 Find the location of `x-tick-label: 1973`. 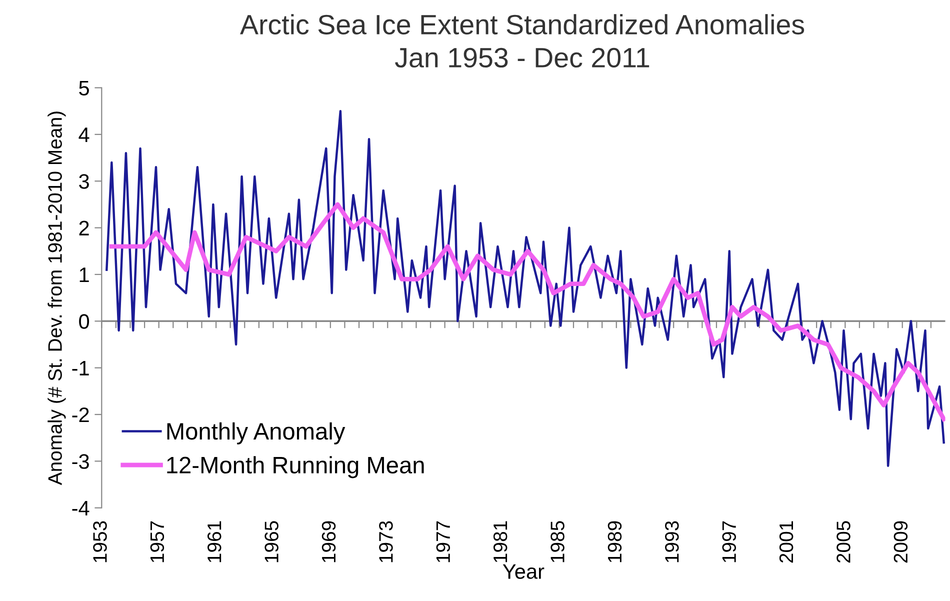

x-tick-label: 1973 is located at coordinates (386, 541).